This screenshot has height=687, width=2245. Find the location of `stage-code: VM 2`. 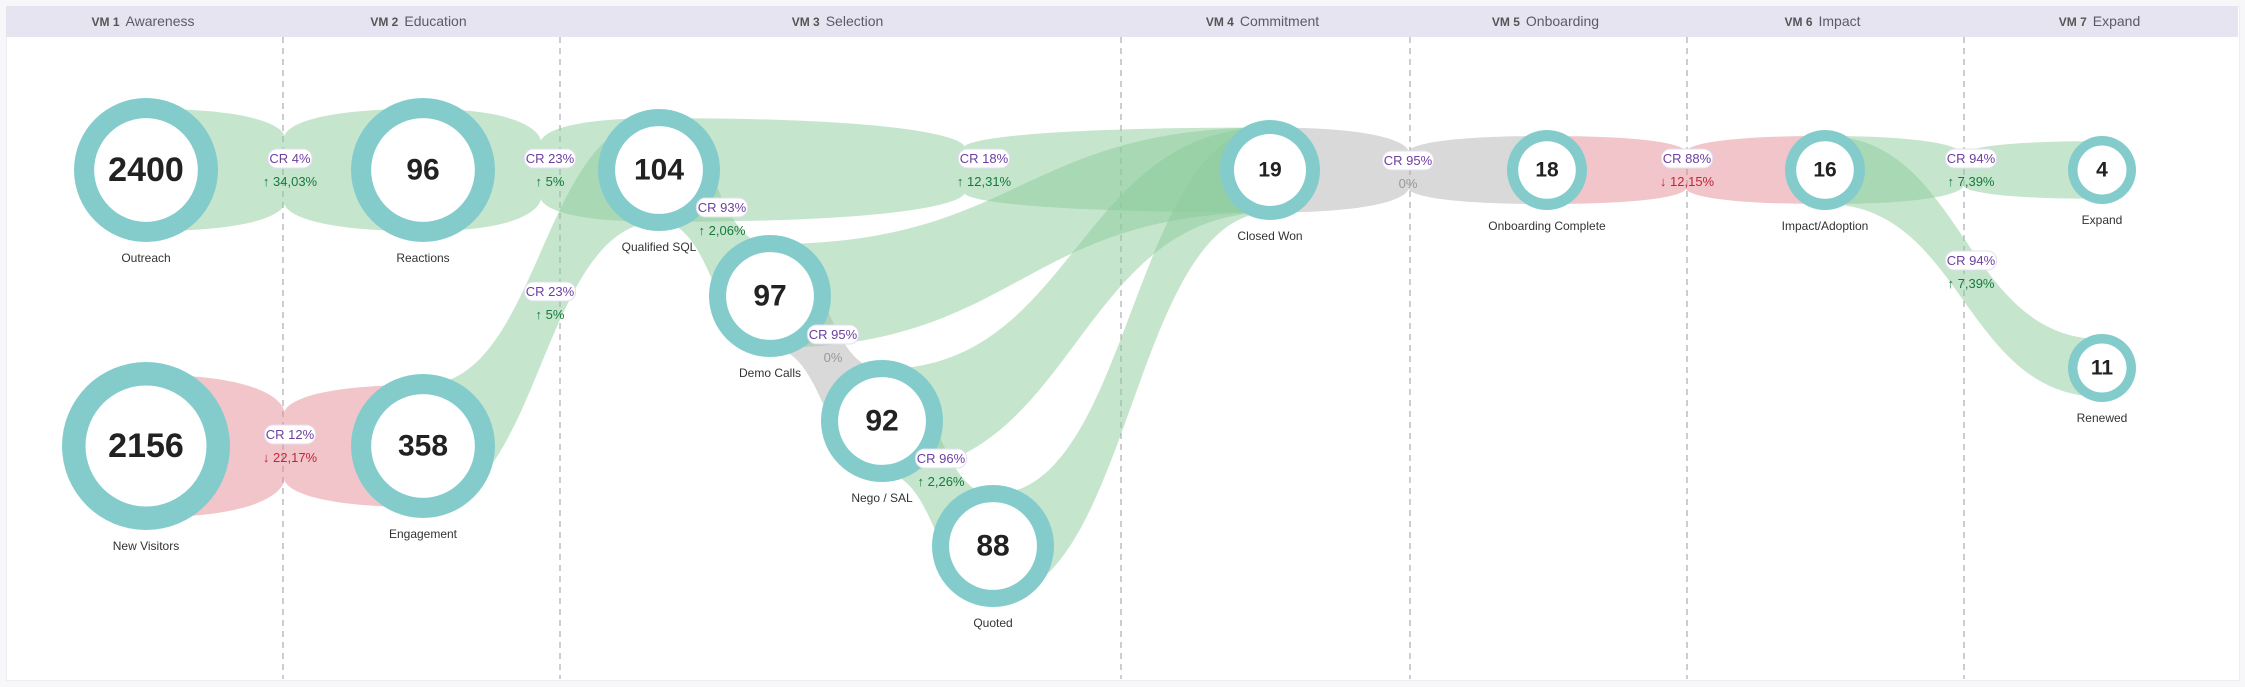

stage-code: VM 2 is located at coordinates (384, 22).